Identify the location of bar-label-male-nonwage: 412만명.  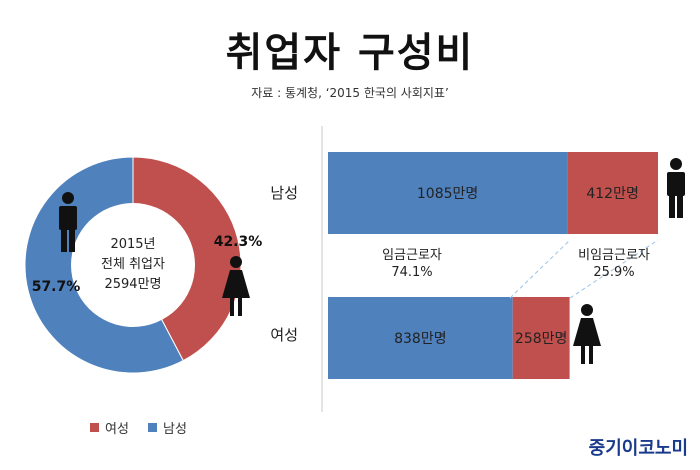
(612, 194).